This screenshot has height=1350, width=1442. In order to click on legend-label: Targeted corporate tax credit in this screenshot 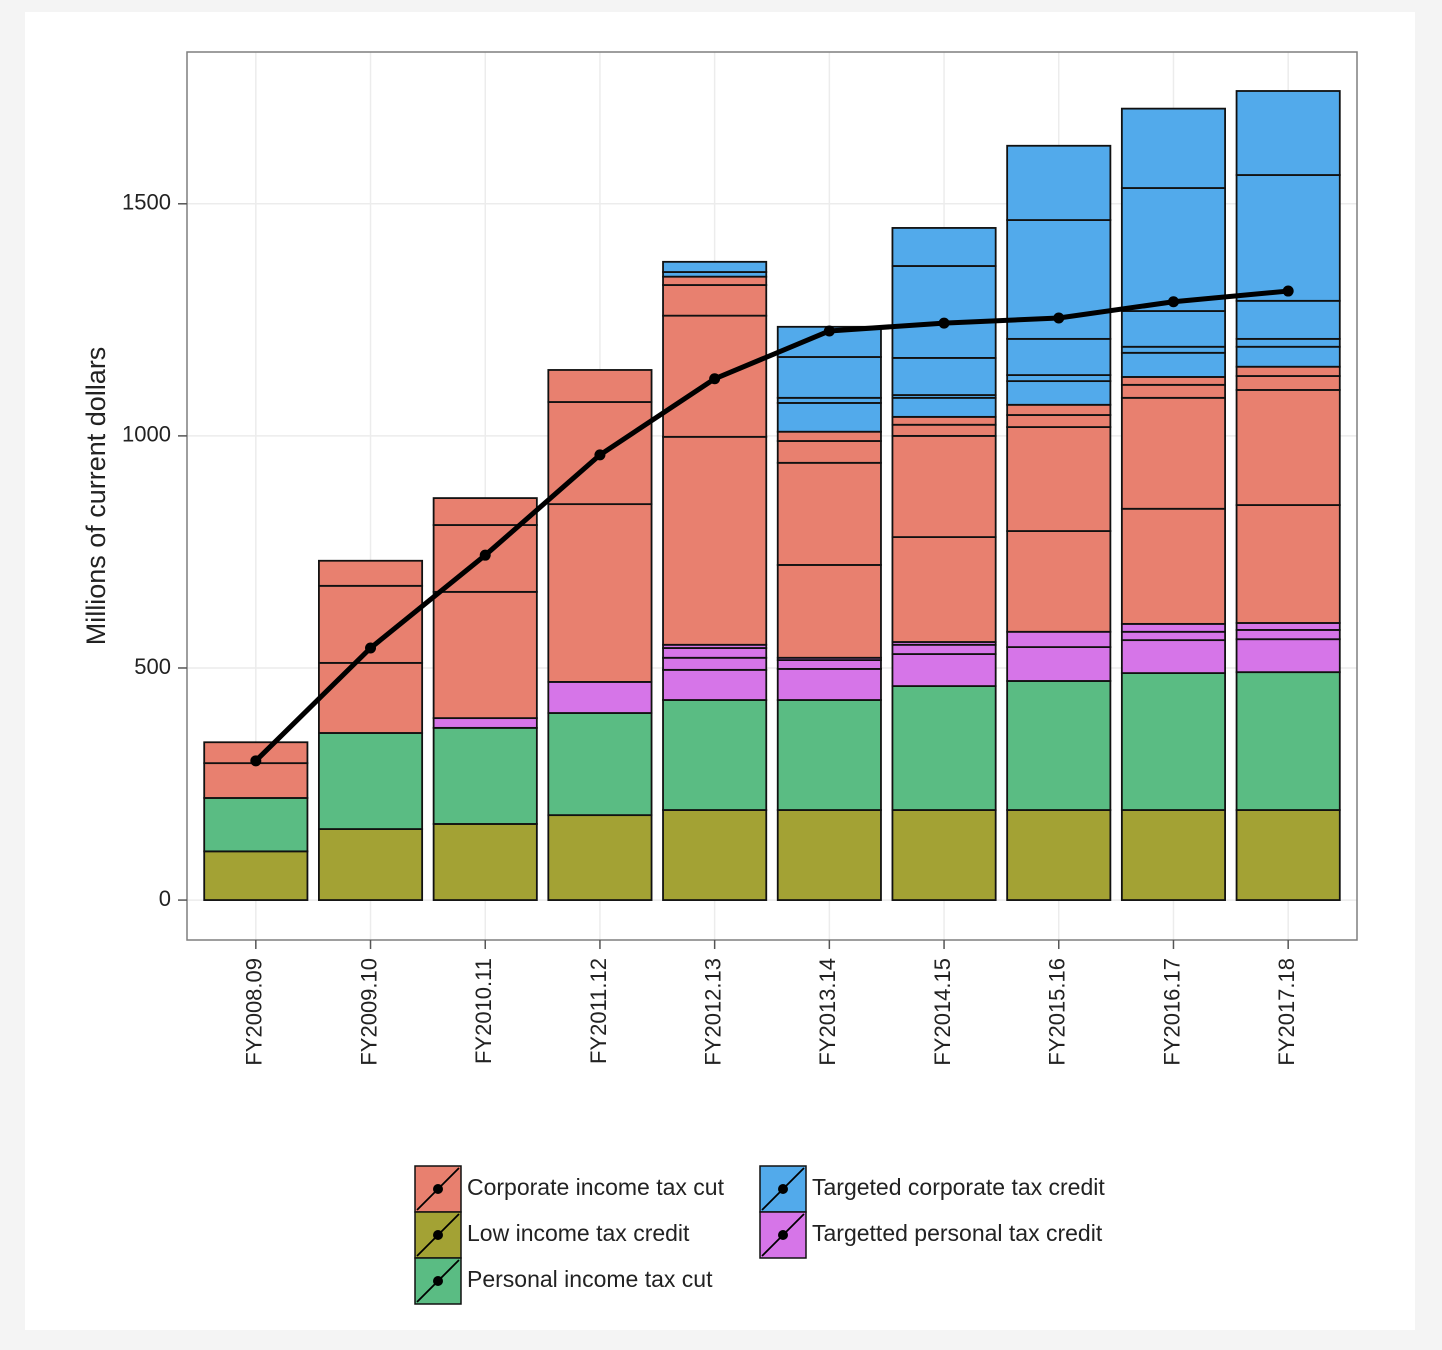, I will do `click(958, 1187)`.